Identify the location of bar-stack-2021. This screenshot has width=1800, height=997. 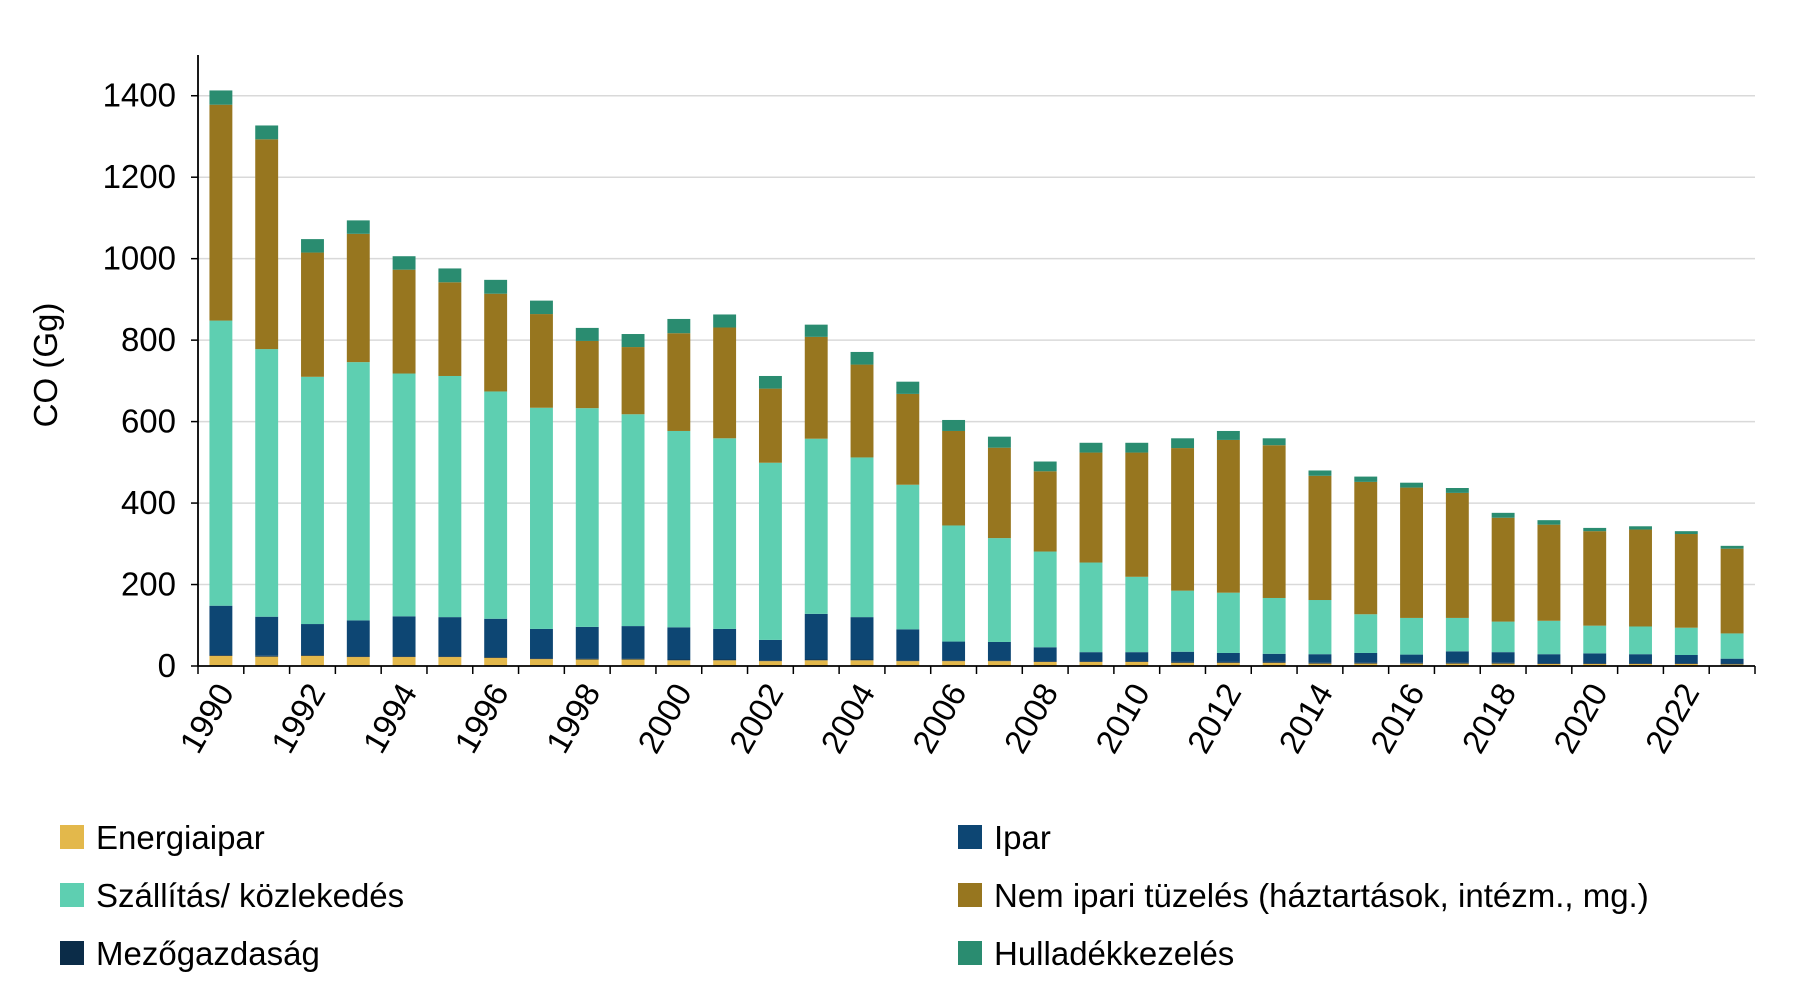
(1640, 596).